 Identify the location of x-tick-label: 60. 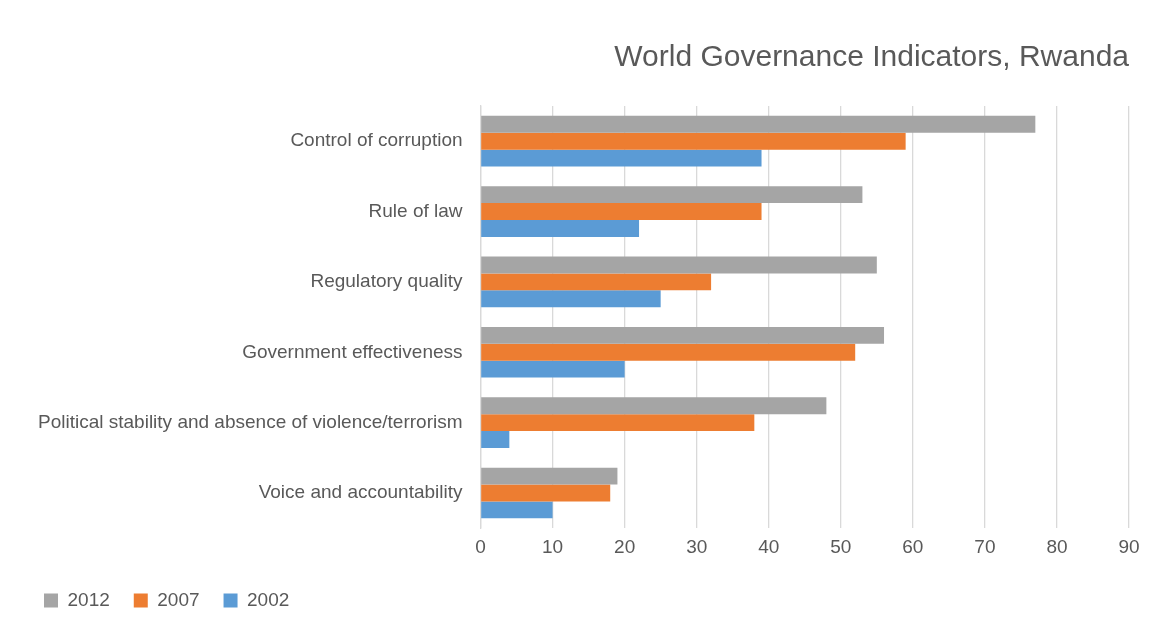
(913, 546).